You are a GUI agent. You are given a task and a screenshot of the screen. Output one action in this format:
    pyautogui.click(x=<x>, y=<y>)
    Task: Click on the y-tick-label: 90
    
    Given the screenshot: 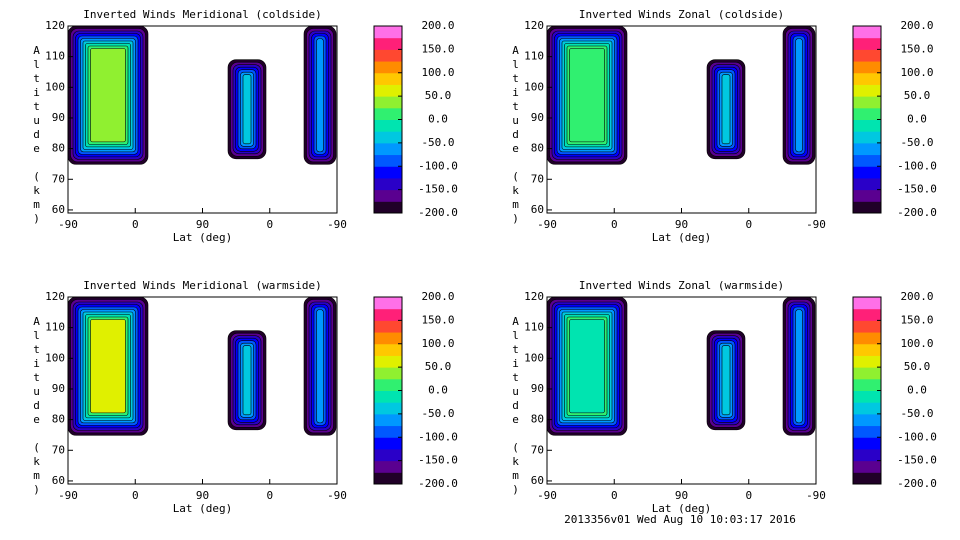 What is the action you would take?
    pyautogui.click(x=537, y=117)
    